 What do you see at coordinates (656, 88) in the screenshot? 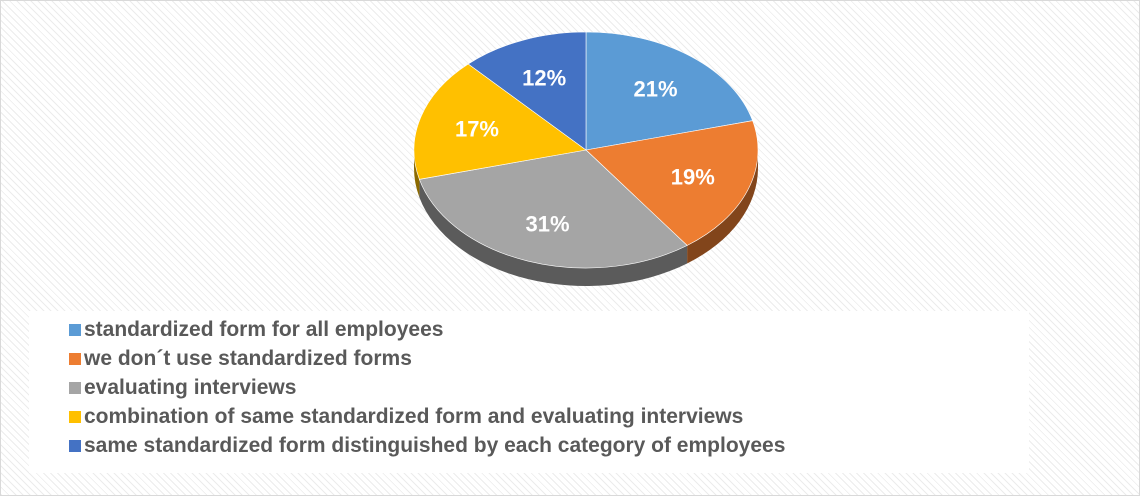
I see `pie-data-label: 21%` at bounding box center [656, 88].